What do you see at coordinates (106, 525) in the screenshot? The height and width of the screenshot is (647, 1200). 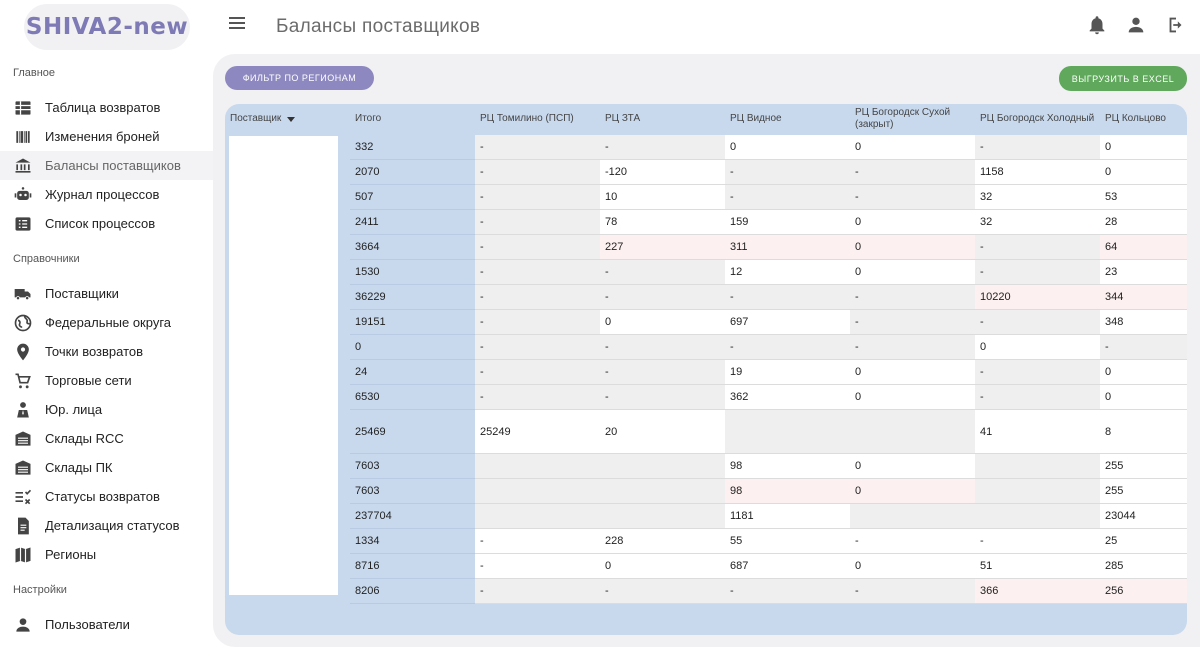 I see `sidebar-item: Детализация статусов` at bounding box center [106, 525].